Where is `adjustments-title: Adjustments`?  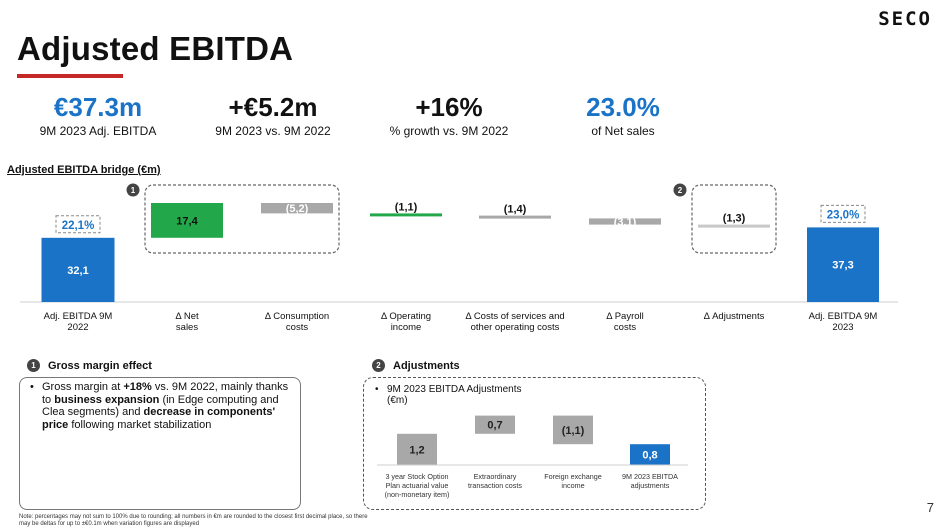
adjustments-title: Adjustments is located at coordinates (426, 365).